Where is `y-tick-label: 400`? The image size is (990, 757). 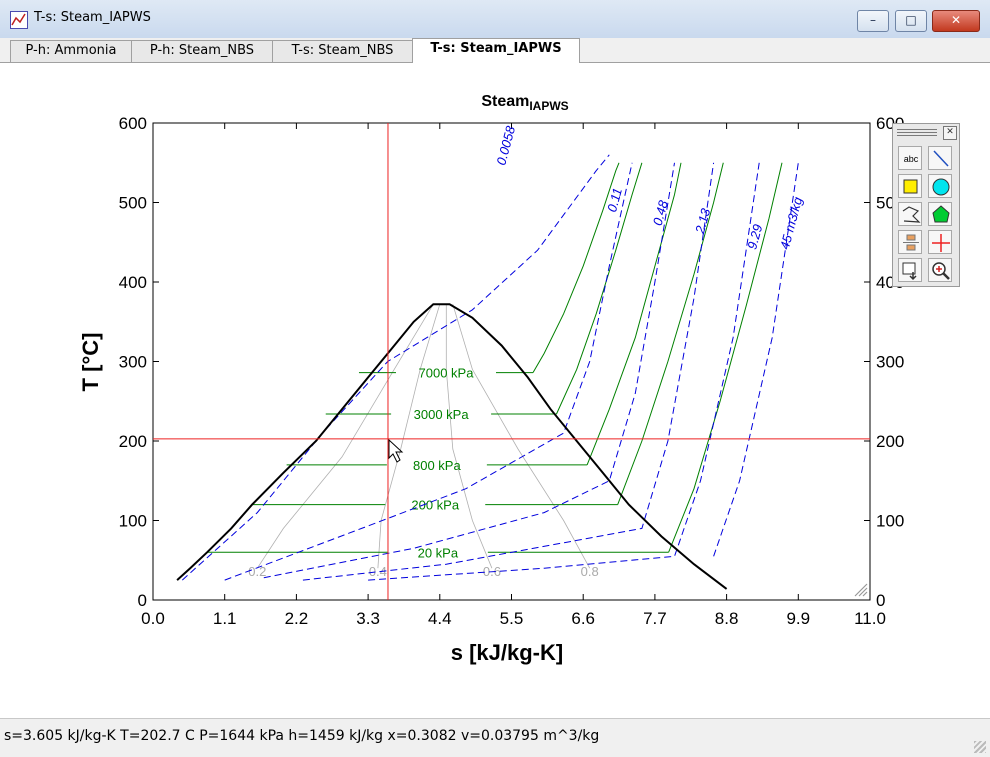
y-tick-label: 400 is located at coordinates (133, 282).